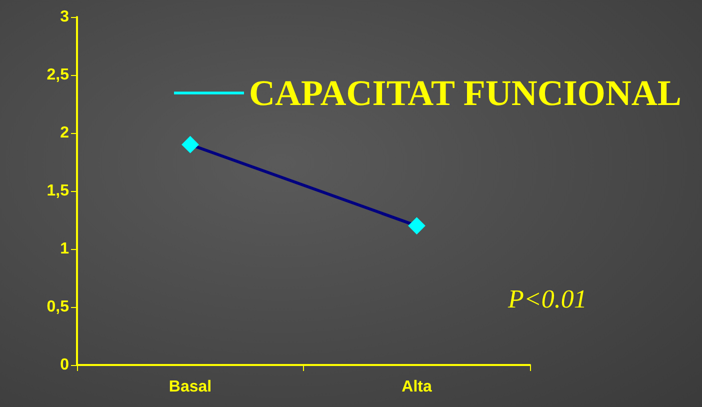  What do you see at coordinates (547, 299) in the screenshot?
I see `annotation: P<0.01` at bounding box center [547, 299].